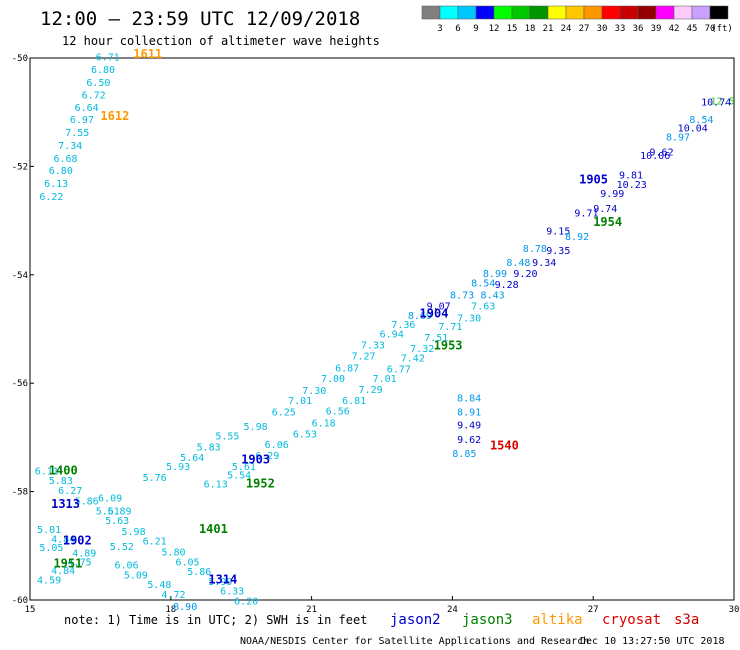  What do you see at coordinates (65, 504) in the screenshot?
I see `track-time-label: 1313` at bounding box center [65, 504].